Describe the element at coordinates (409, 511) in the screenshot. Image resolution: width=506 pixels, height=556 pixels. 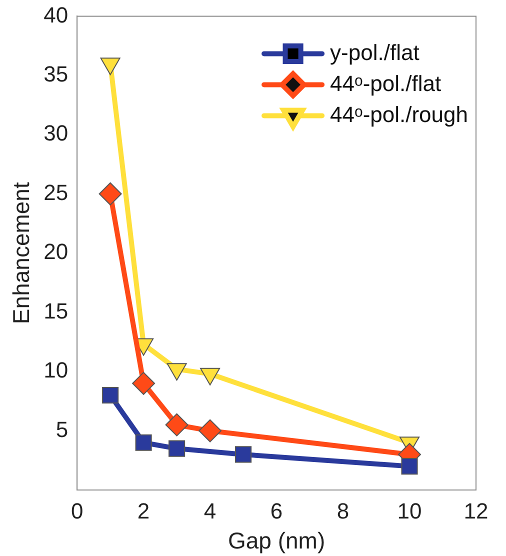
I see `x-tick-label: 10` at that location.